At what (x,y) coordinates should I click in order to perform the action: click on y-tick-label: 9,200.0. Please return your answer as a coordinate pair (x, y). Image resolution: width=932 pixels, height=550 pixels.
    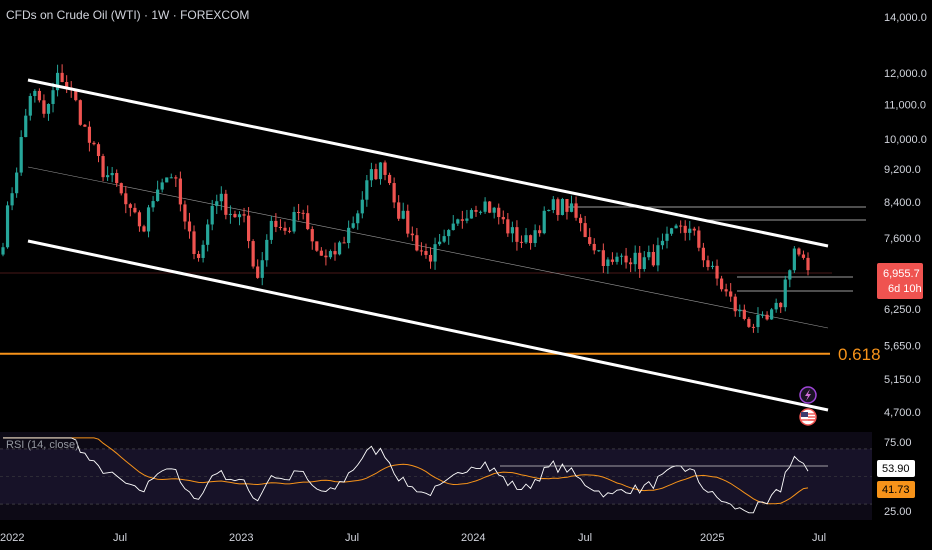
    Looking at the image, I should click on (902, 170).